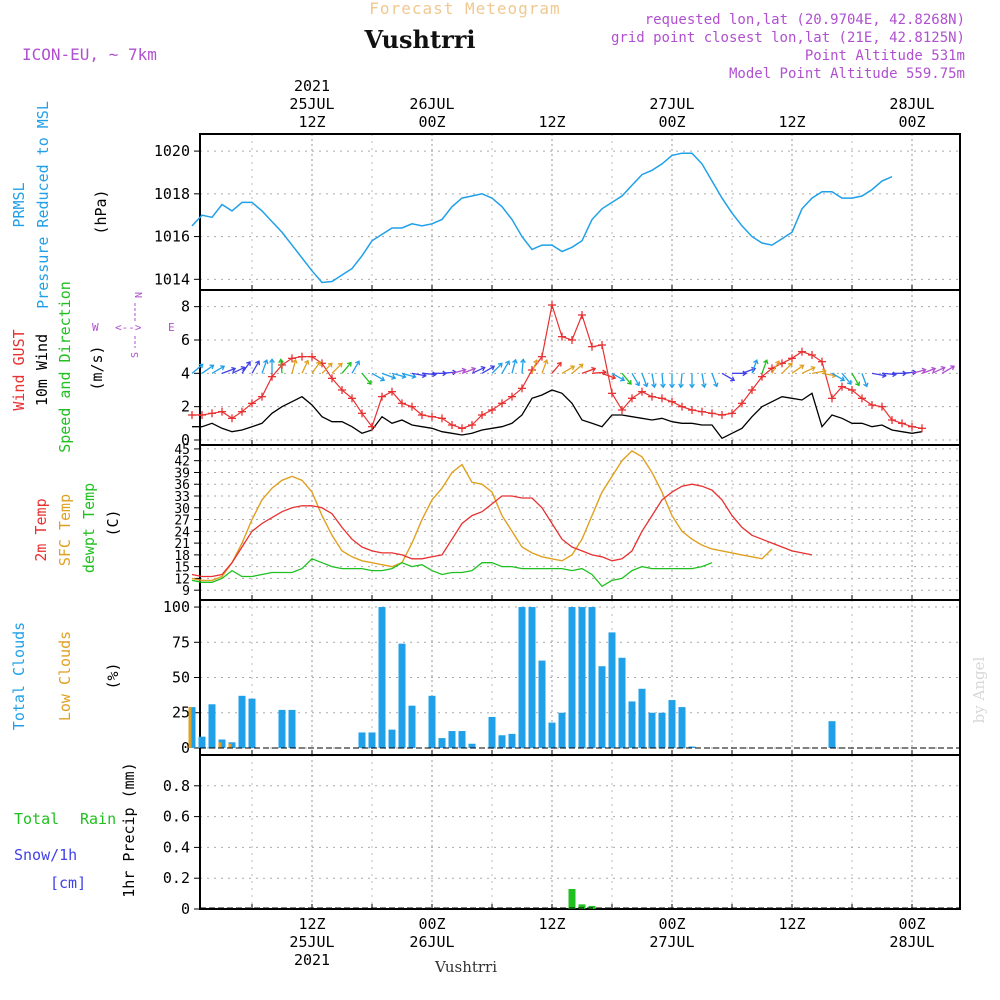 This screenshot has height=1000, width=1000. What do you see at coordinates (172, 151) in the screenshot?
I see `pressure-ytick-label: 1020` at bounding box center [172, 151].